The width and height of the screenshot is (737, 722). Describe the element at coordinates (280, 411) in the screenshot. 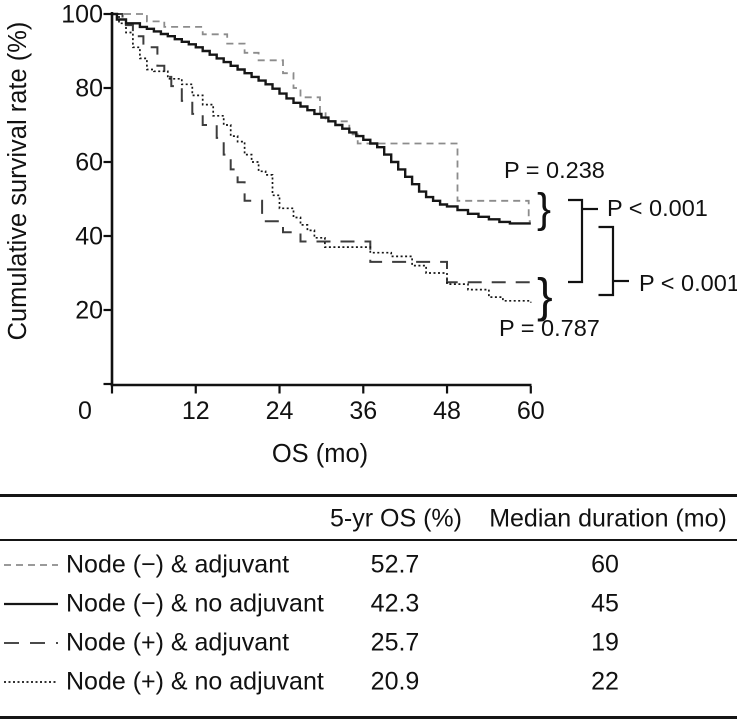

I see `x-tick-label: 24` at that location.